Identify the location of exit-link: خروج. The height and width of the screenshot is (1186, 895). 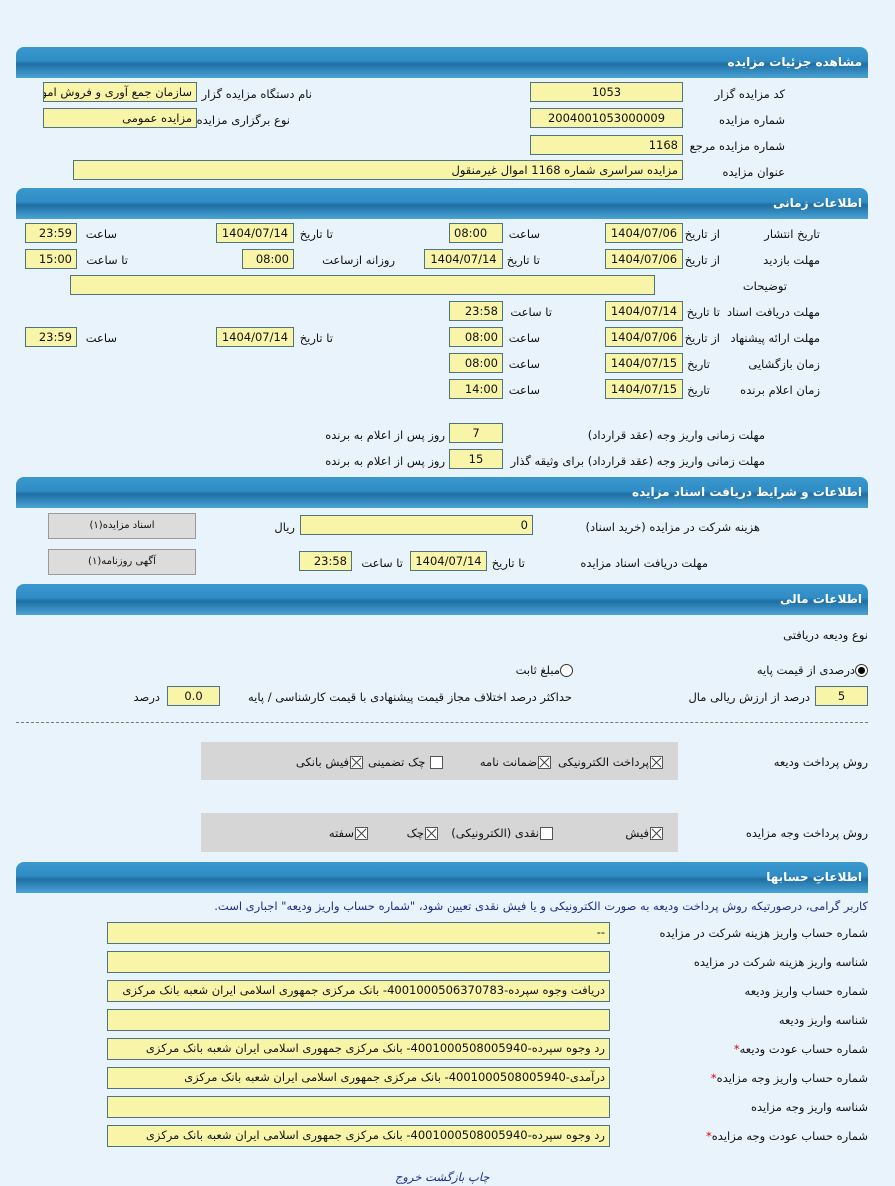
(408, 1177).